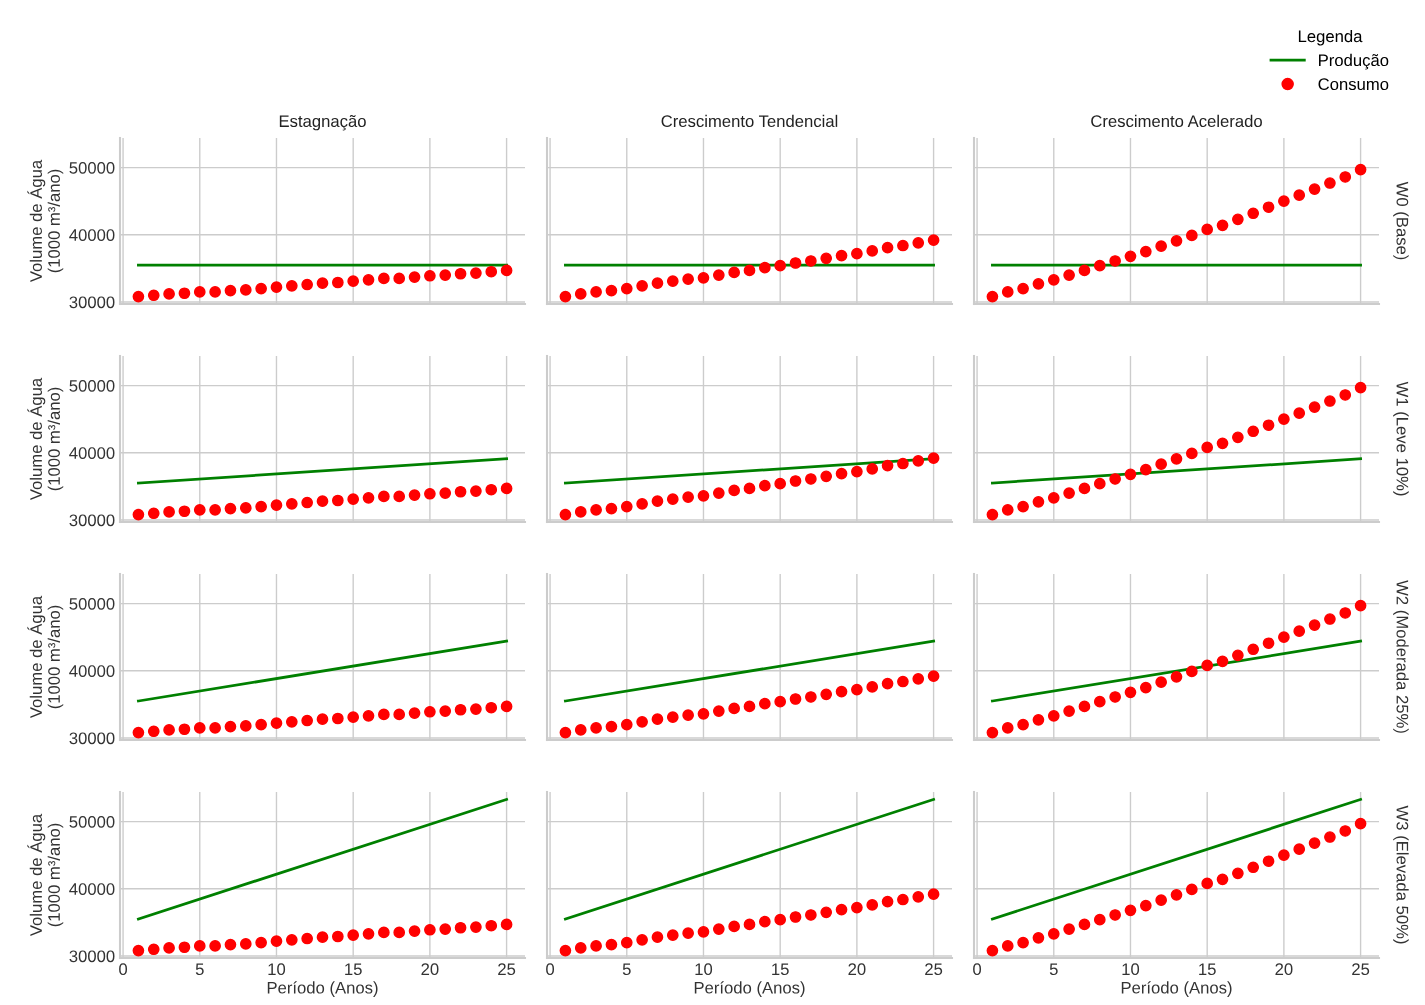 This screenshot has height=1005, width=1425. Describe the element at coordinates (1354, 61) in the screenshot. I see `legend-label: Produção` at that location.